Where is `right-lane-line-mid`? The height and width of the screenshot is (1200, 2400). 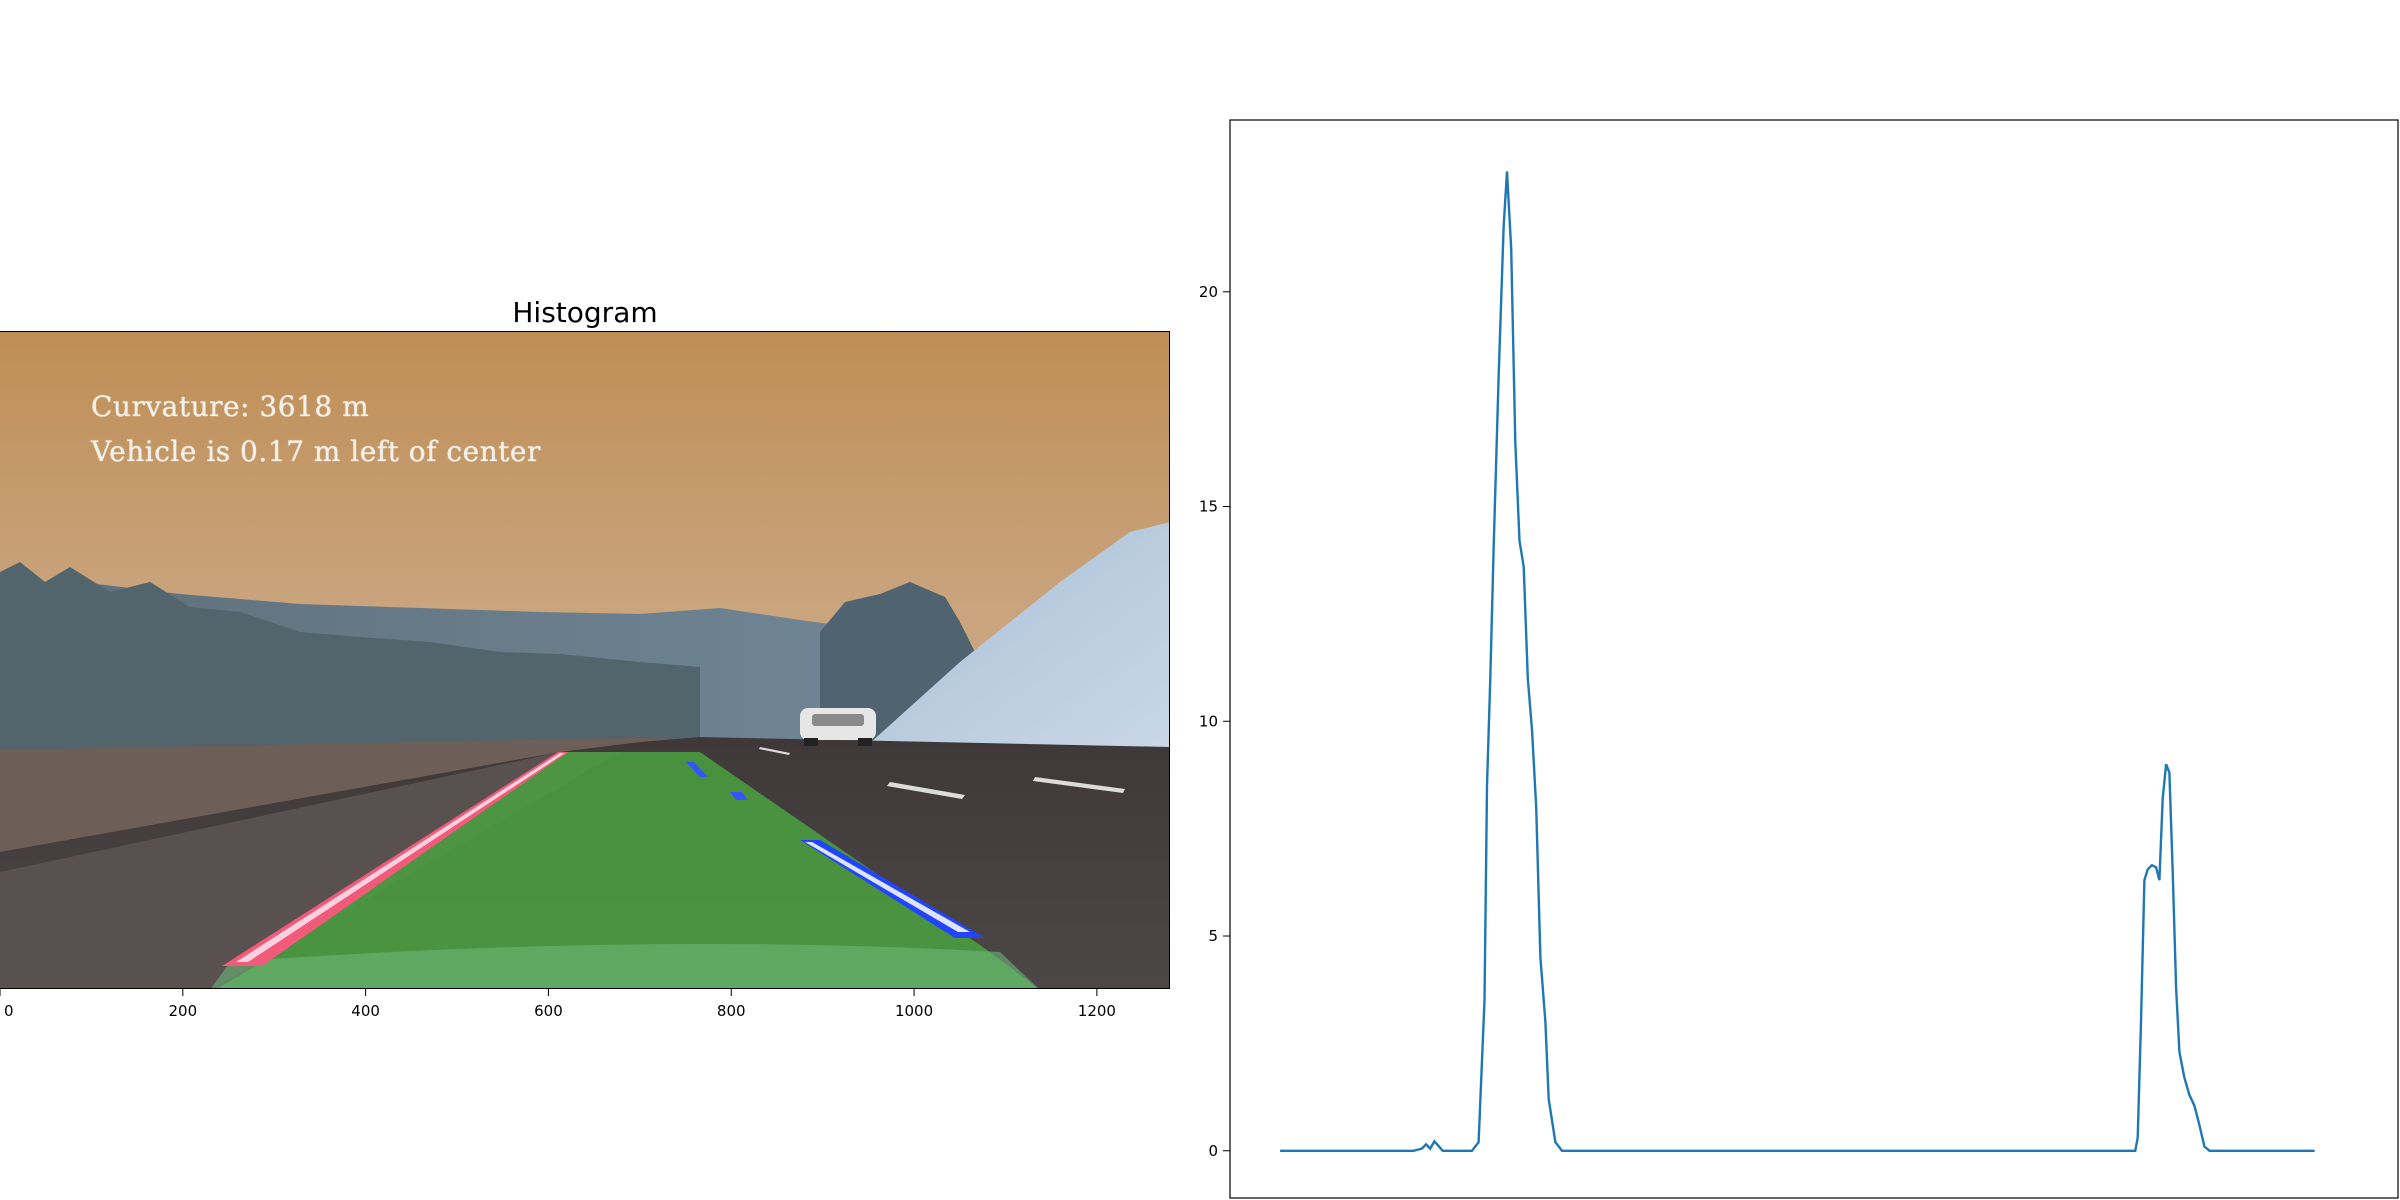 right-lane-line-mid is located at coordinates (739, 796).